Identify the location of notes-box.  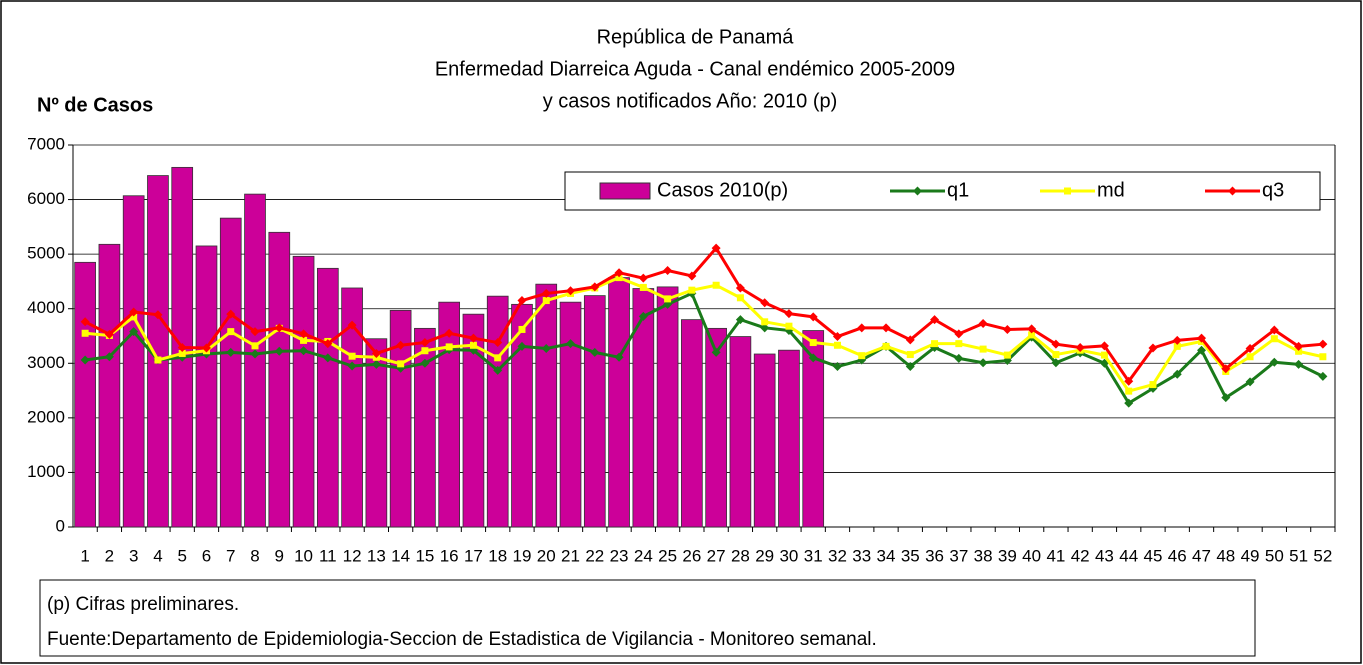
(647, 618).